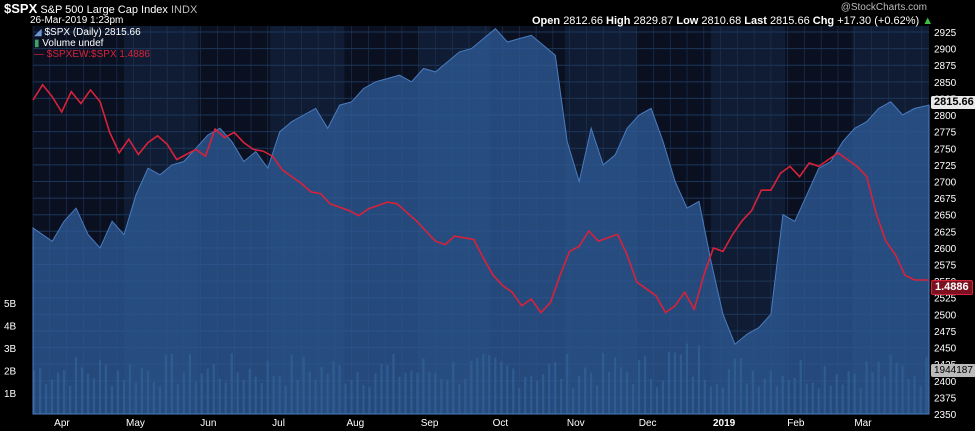  I want to click on symbol: $SPX, so click(21, 8).